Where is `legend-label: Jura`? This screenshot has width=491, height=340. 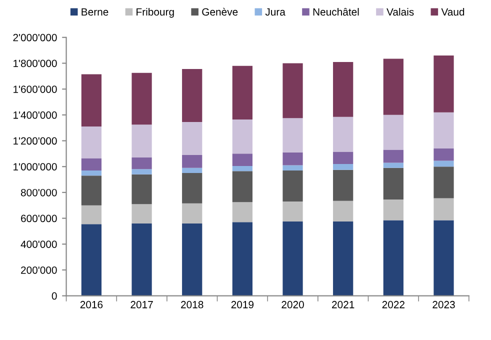
legend-label: Jura is located at coordinates (275, 12).